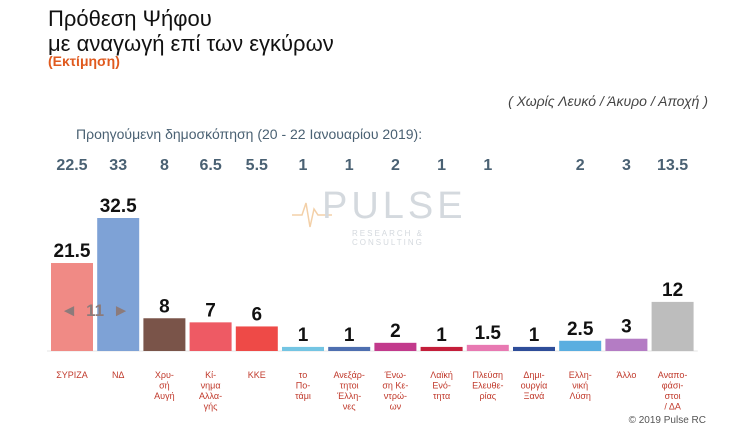 The width and height of the screenshot is (750, 430). What do you see at coordinates (667, 420) in the screenshot?
I see `copyright-text: © 2019 Pulse RC` at bounding box center [667, 420].